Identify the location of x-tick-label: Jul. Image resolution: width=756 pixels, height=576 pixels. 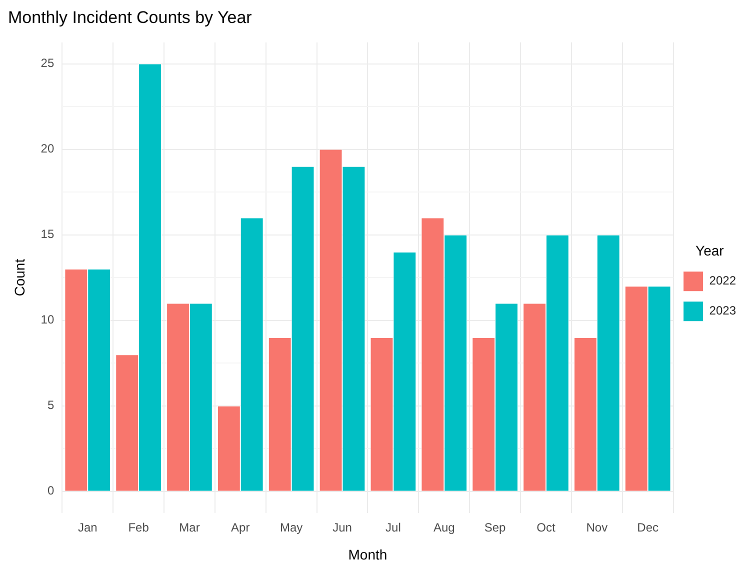
(393, 527).